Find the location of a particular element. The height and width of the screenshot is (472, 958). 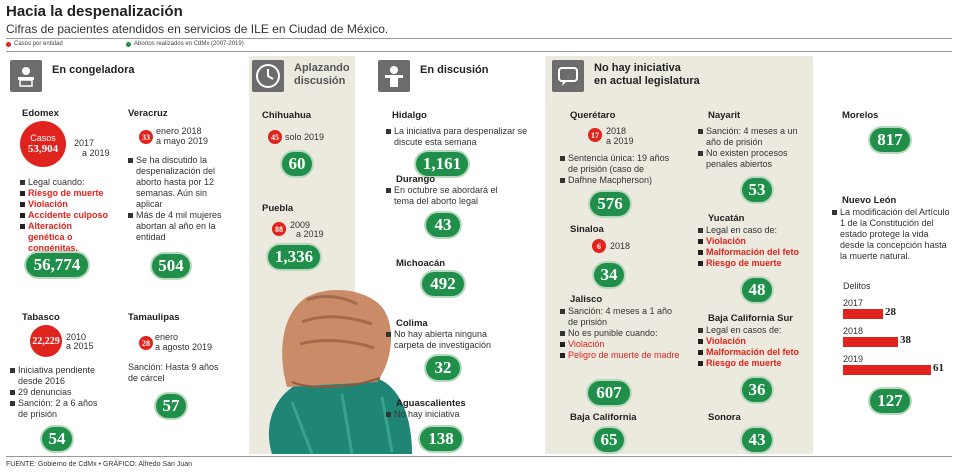

abortions-total: 60 is located at coordinates (297, 164).